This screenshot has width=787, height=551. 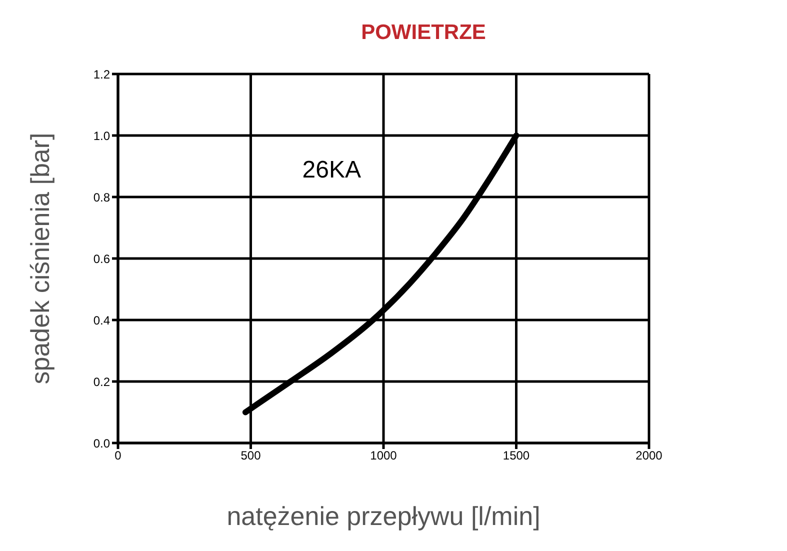 I want to click on y-axis-title: spadek ciśnienia [bar], so click(x=40, y=258).